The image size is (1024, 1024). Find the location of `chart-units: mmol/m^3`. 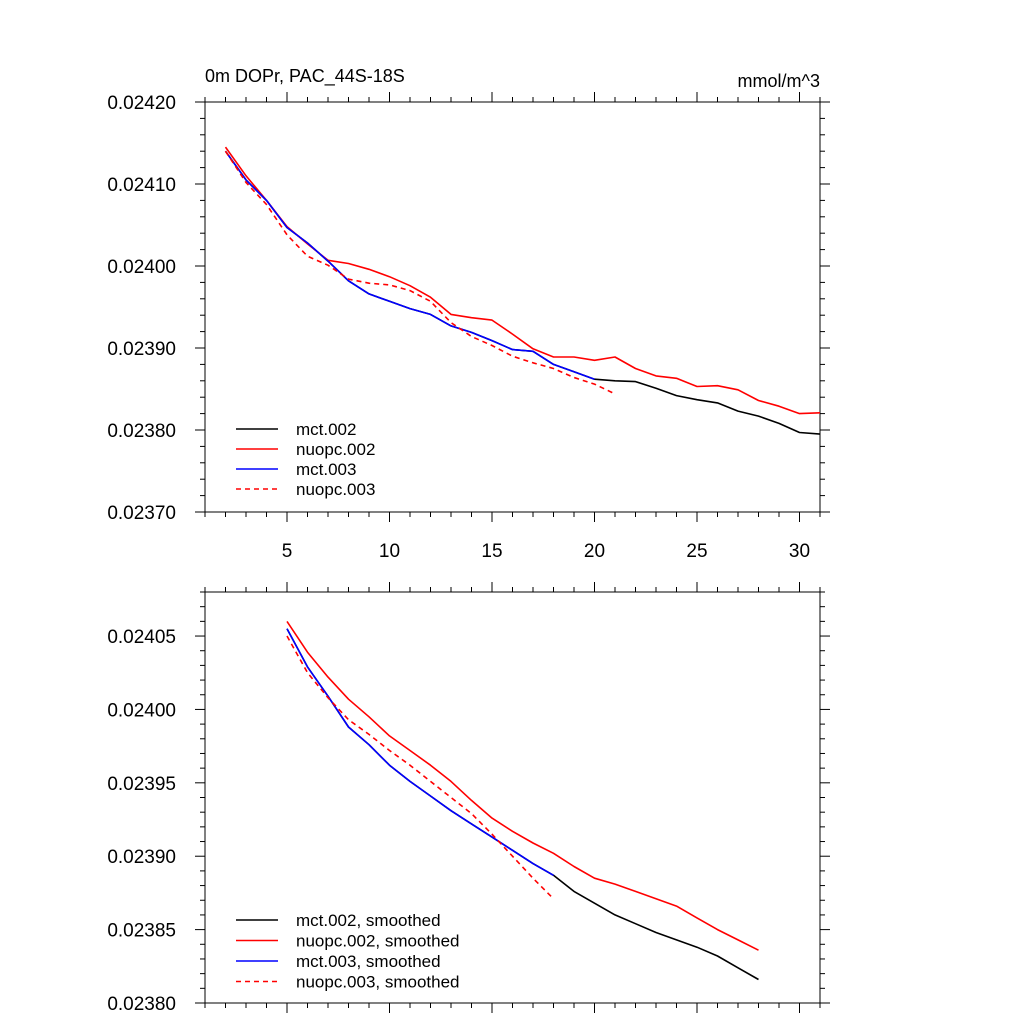

chart-units: mmol/m^3 is located at coordinates (779, 81).